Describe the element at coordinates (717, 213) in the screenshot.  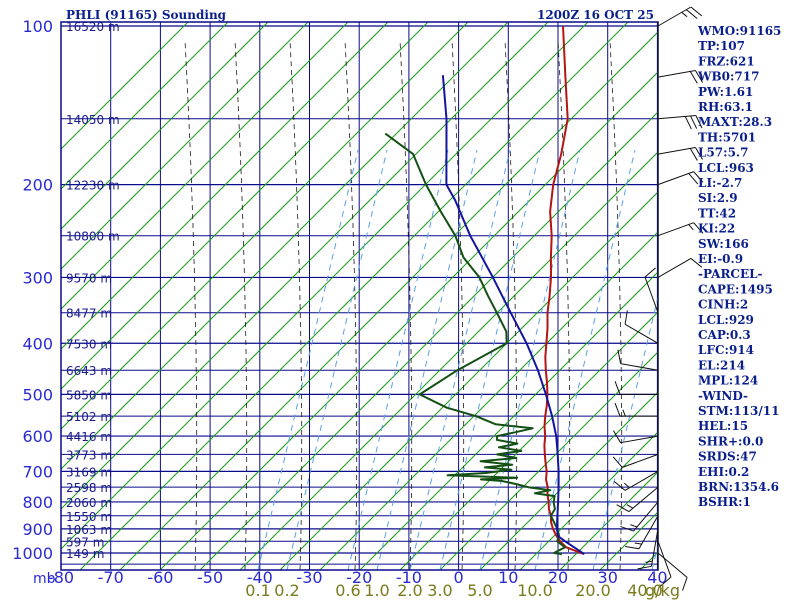
I see `index-item: TT:42` at that location.